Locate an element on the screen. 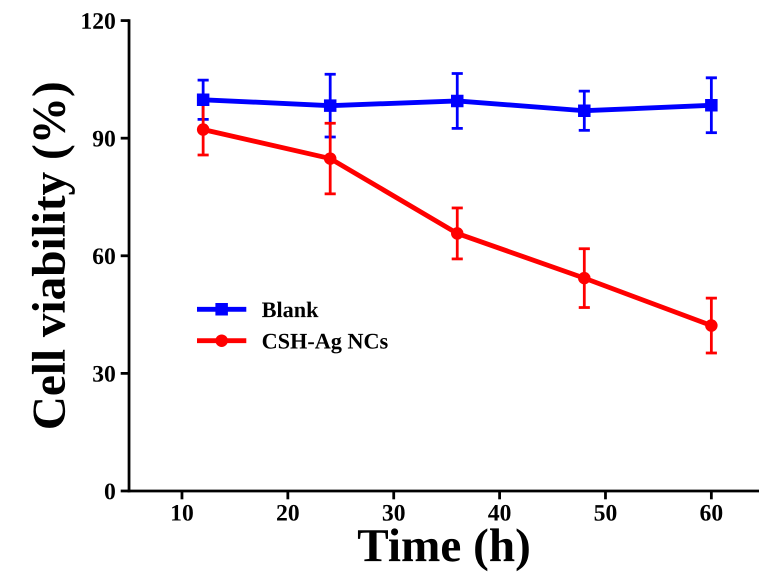 The image size is (759, 588). x-tick-label: 60 is located at coordinates (711, 512).